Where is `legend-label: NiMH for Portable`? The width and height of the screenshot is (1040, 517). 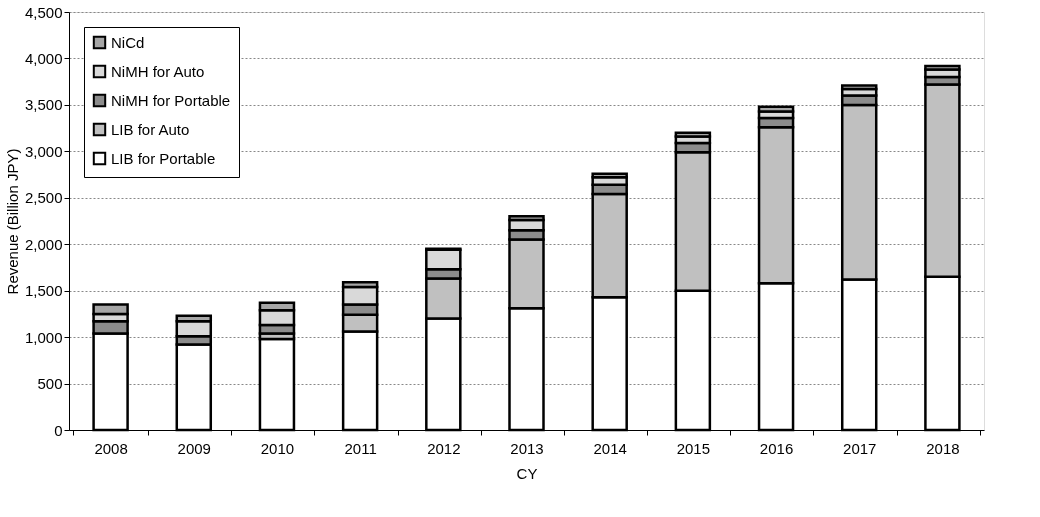
legend-label: NiMH for Portable is located at coordinates (171, 100).